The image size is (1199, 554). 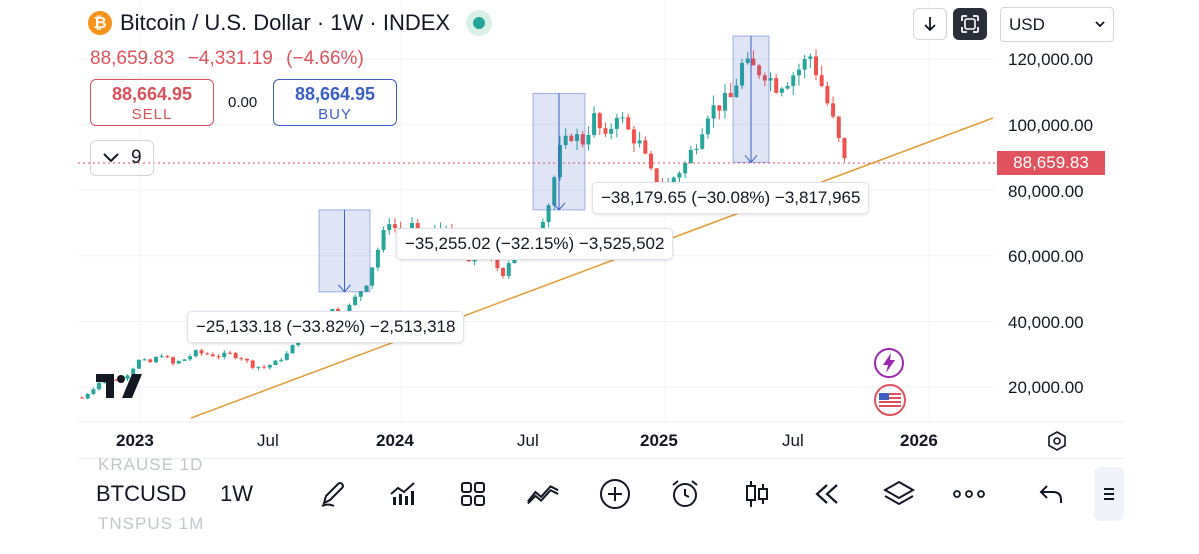 What do you see at coordinates (141, 493) in the screenshot?
I see `bottom-symbol: BTCUSD` at bounding box center [141, 493].